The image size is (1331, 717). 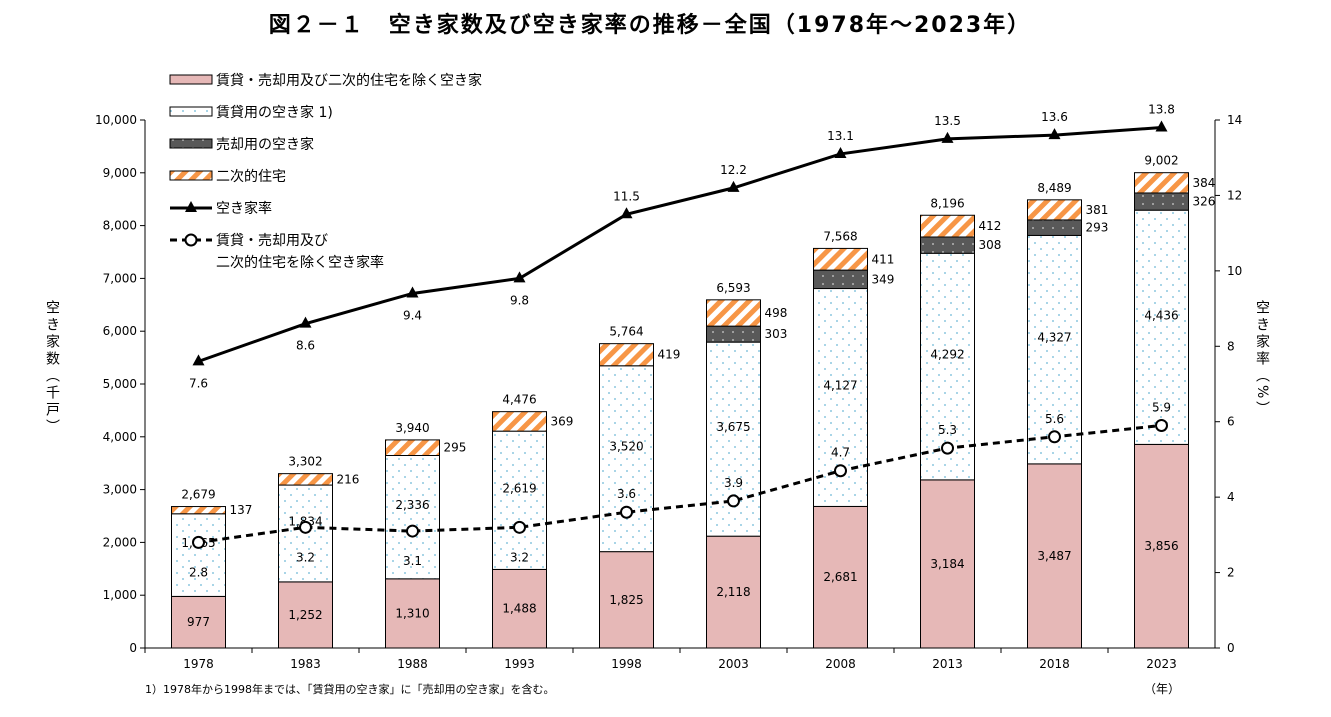 I want to click on bar-value-label: 2,619, so click(x=519, y=488).